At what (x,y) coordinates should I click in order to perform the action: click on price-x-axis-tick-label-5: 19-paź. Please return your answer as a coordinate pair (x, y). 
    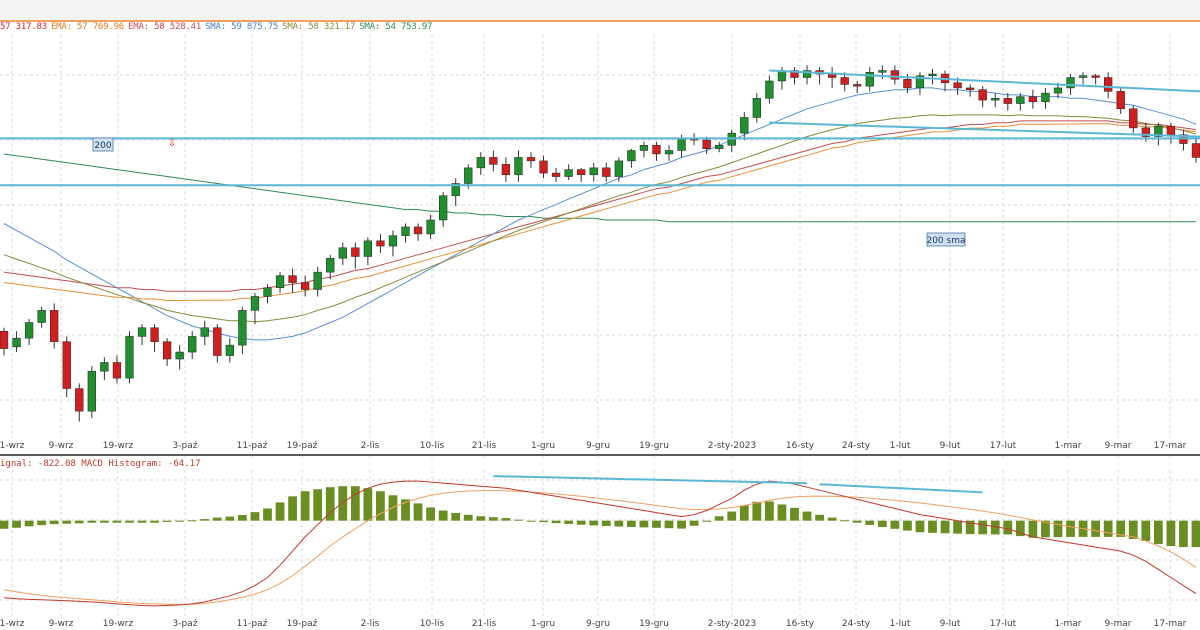
    Looking at the image, I should click on (302, 446).